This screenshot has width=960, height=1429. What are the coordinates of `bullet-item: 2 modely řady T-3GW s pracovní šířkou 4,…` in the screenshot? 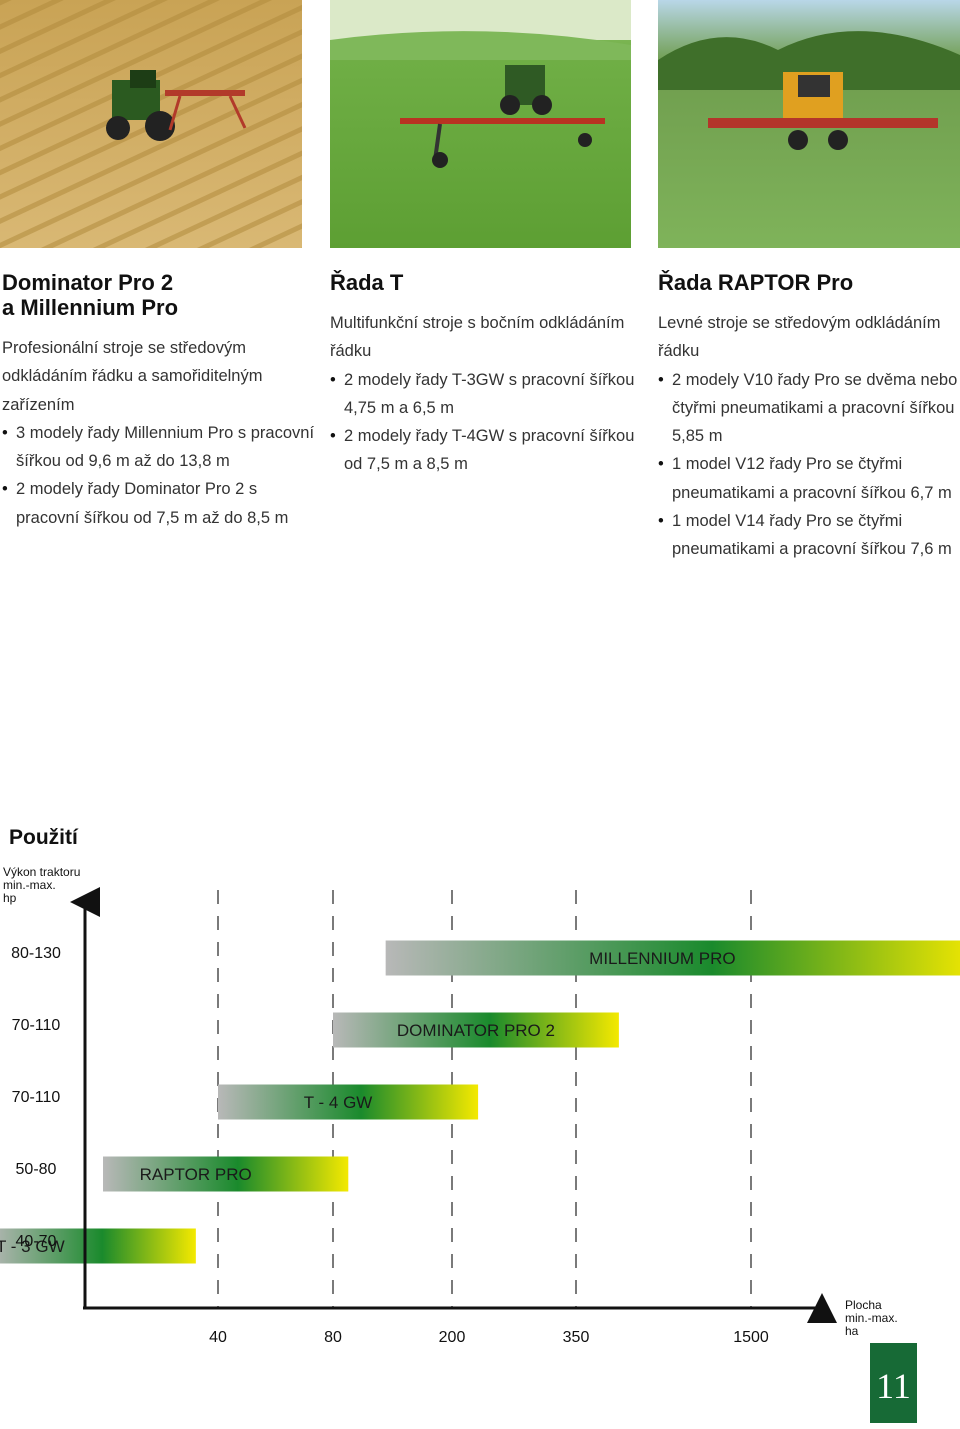 It's located at (485, 394).